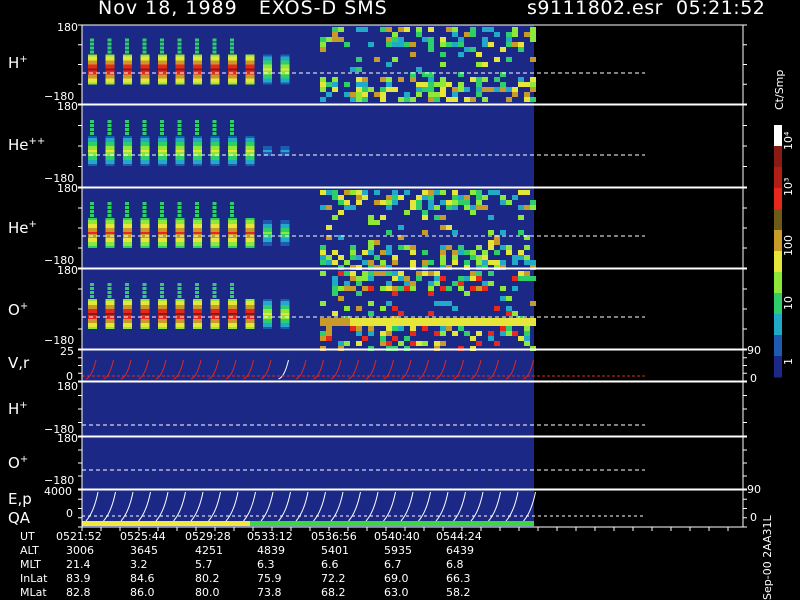  I want to click on tick-label: 0, so click(69, 376).